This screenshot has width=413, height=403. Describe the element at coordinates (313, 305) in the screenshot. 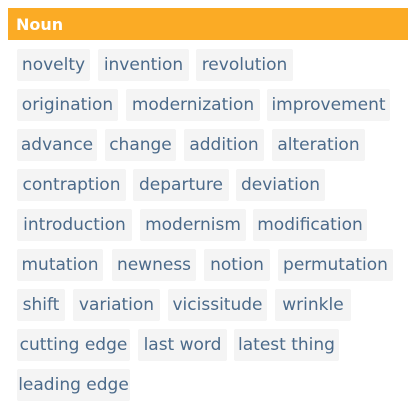

I see `synonym-tag: wrinkle` at that location.